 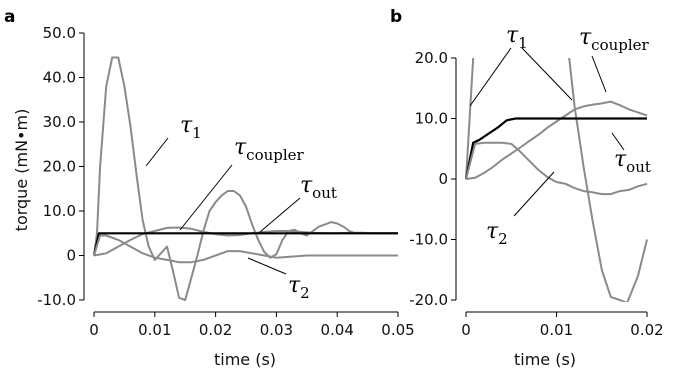 What do you see at coordinates (157, 152) in the screenshot?
I see `leader-a-tau1` at bounding box center [157, 152].